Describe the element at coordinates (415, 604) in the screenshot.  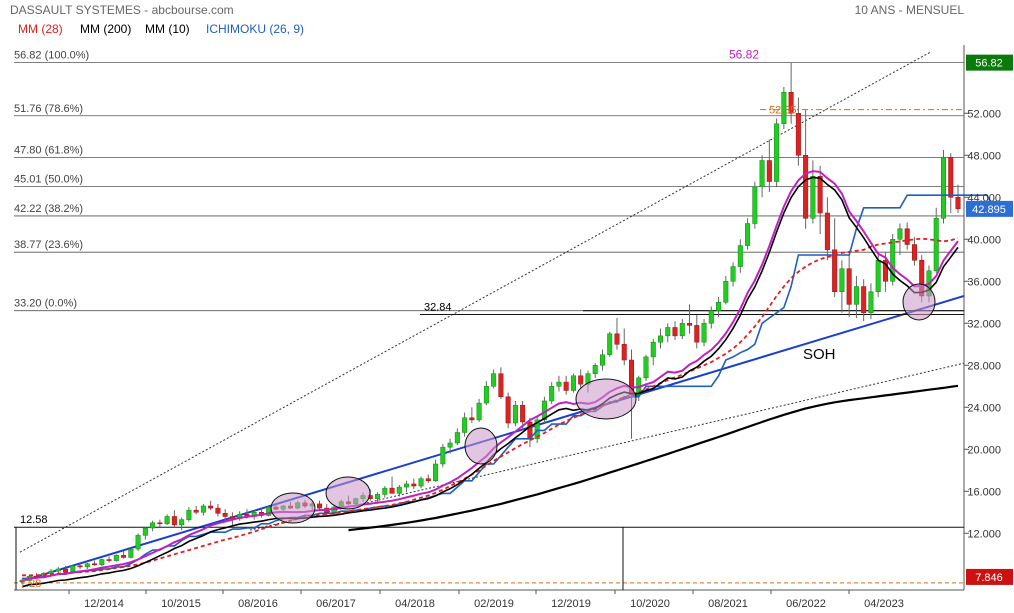
I see `x-tick-label-4: 04/2018` at that location.